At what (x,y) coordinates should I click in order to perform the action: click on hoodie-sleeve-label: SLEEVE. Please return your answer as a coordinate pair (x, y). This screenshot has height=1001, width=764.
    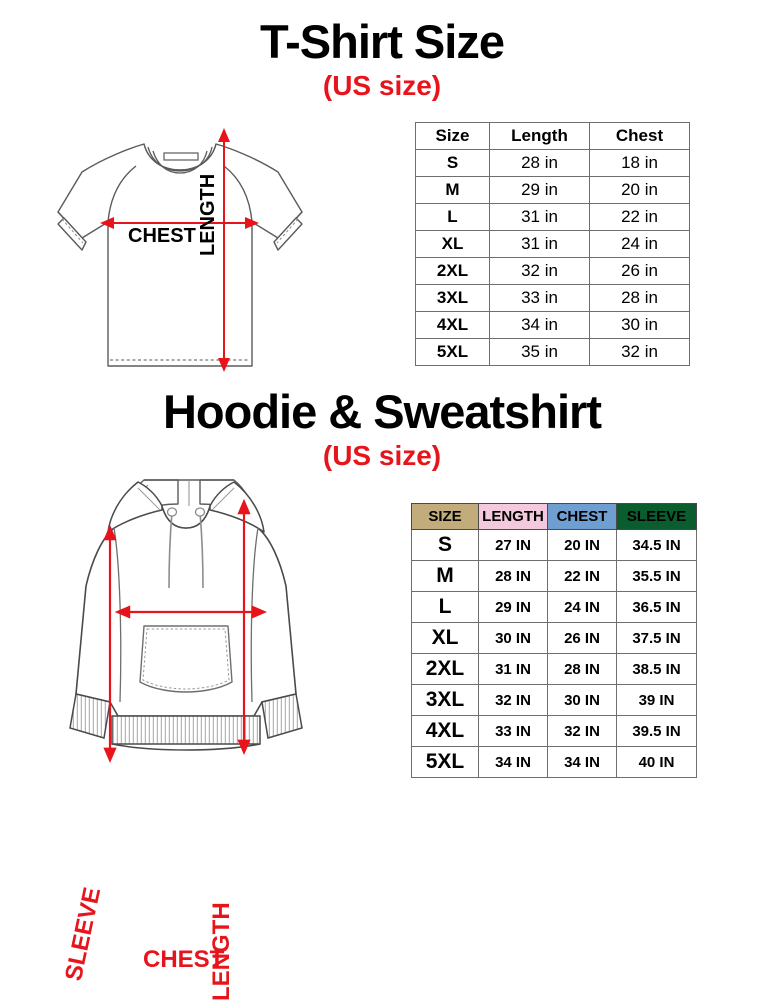
    Looking at the image, I should click on (83, 934).